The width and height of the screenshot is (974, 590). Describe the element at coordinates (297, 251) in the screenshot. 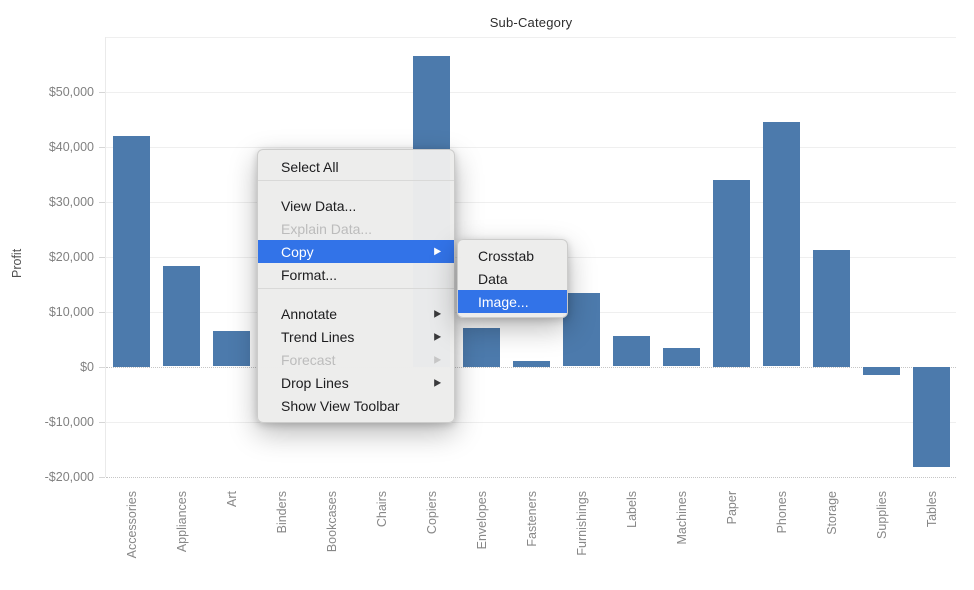

I see `context-menu-item-label: Copy` at that location.